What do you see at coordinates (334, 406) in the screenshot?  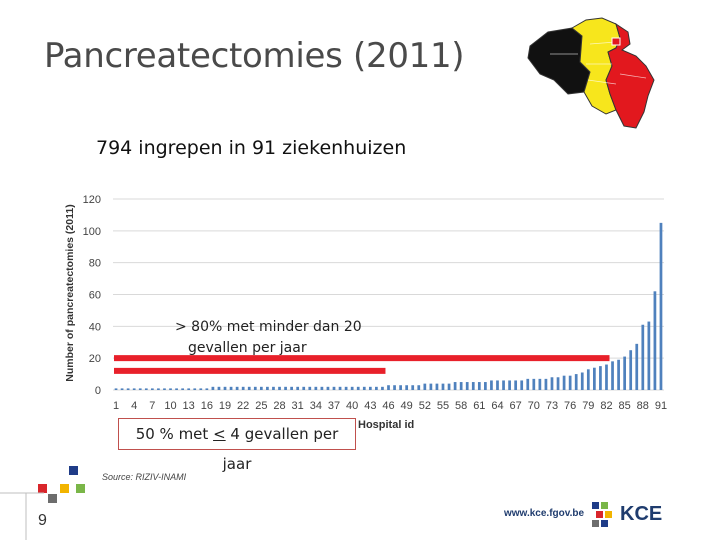 I see `x-tick-label: 37` at bounding box center [334, 406].